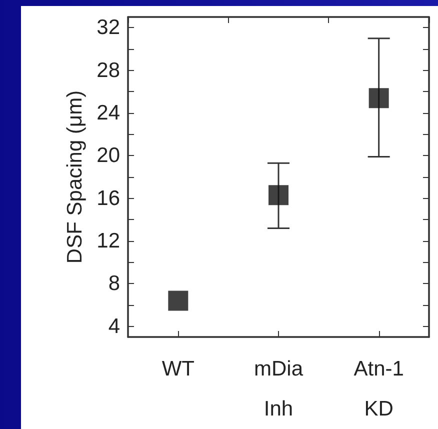 The image size is (438, 429). What do you see at coordinates (108, 70) in the screenshot?
I see `y-tick-label: 28` at bounding box center [108, 70].